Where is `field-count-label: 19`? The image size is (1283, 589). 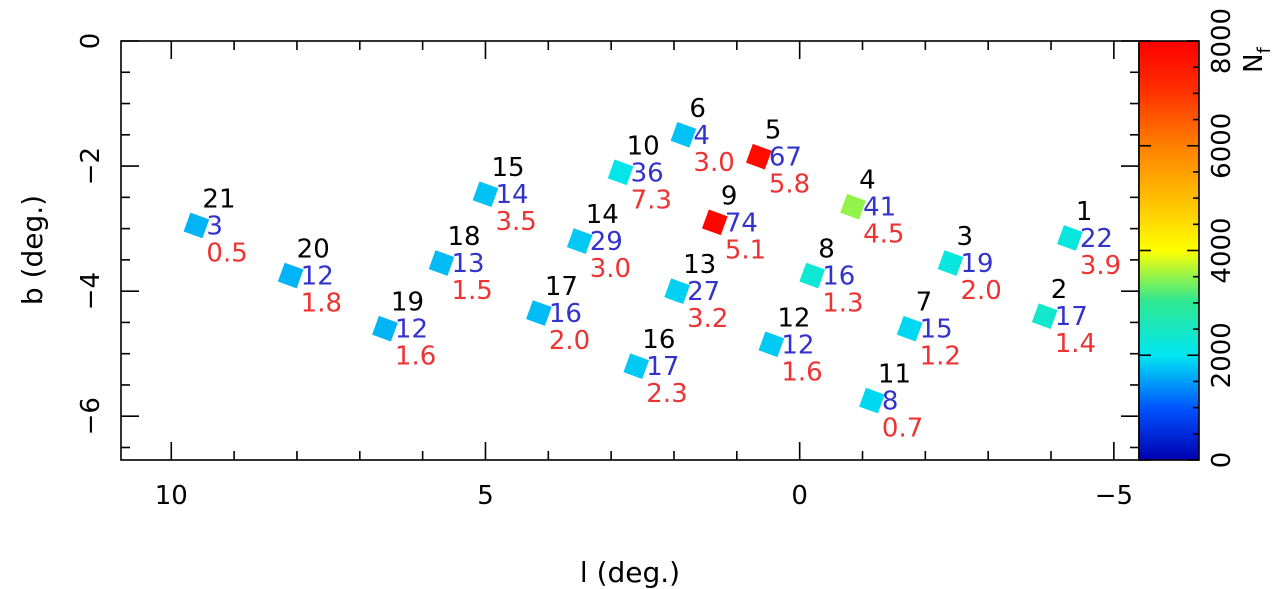
field-count-label: 19 is located at coordinates (976, 264).